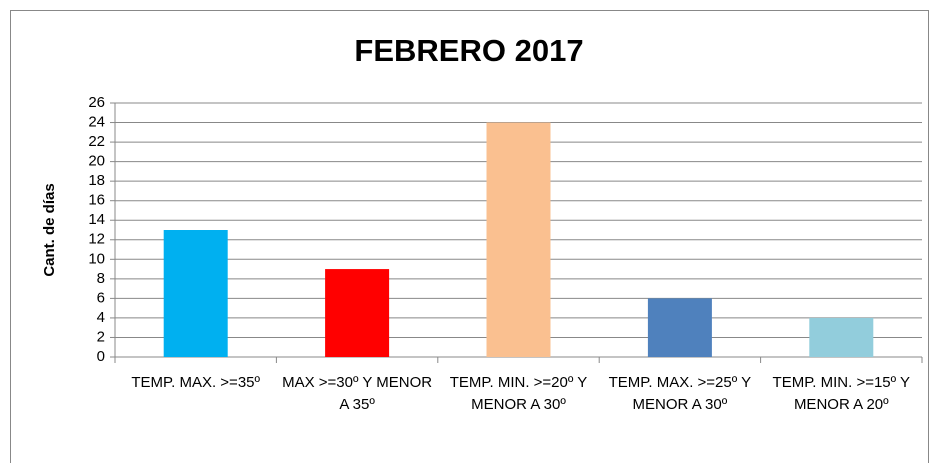 The image size is (938, 463). I want to click on y-tick-label: 16, so click(96, 200).